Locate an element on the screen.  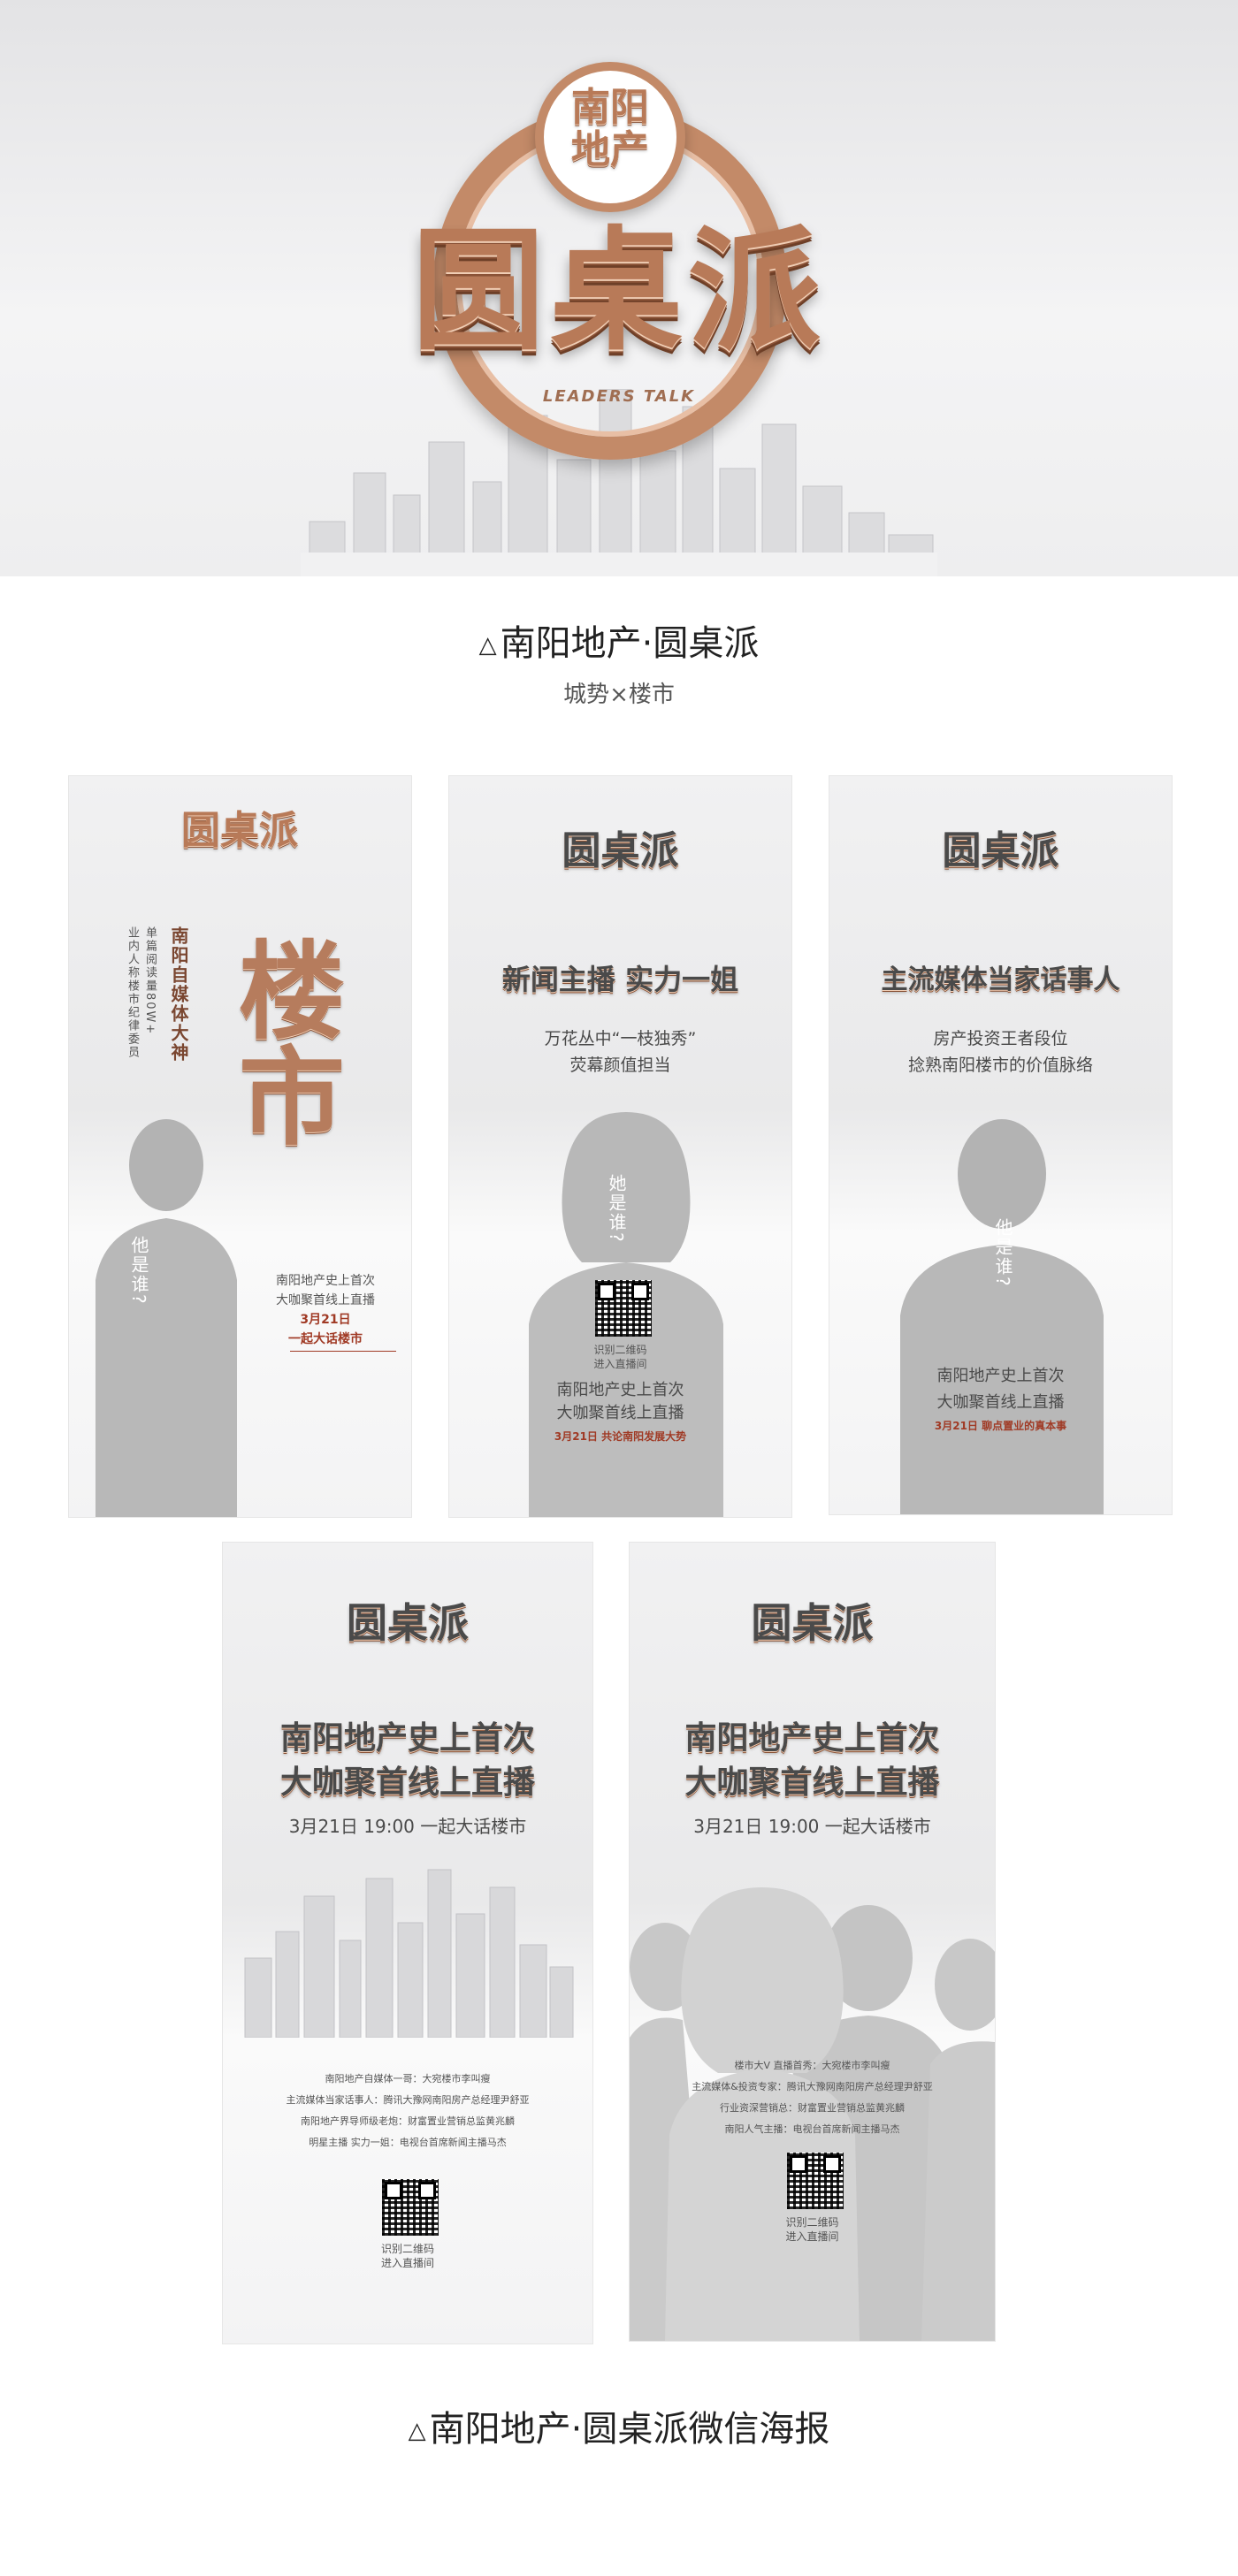
vertical-sub1: 单篇阅读量80W+ is located at coordinates (150, 981).